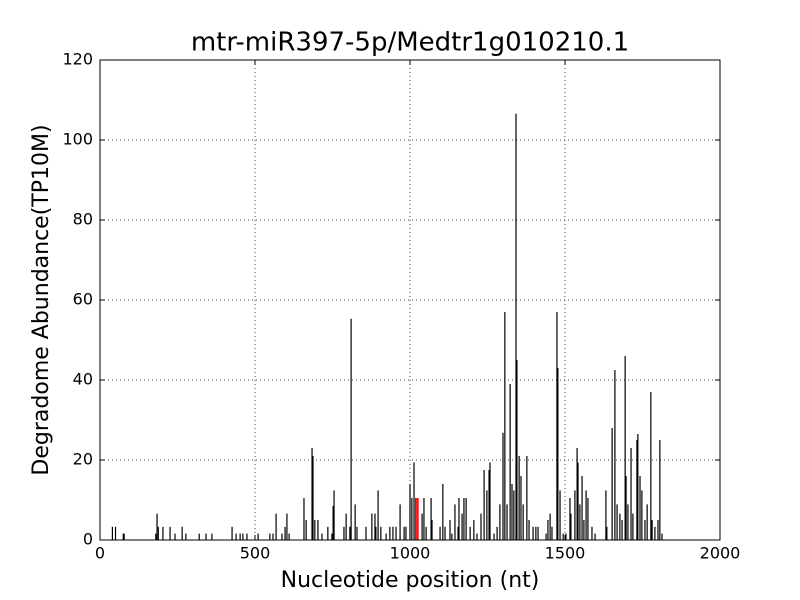 The image size is (800, 600). I want to click on y-tick-label: 100, so click(77, 139).